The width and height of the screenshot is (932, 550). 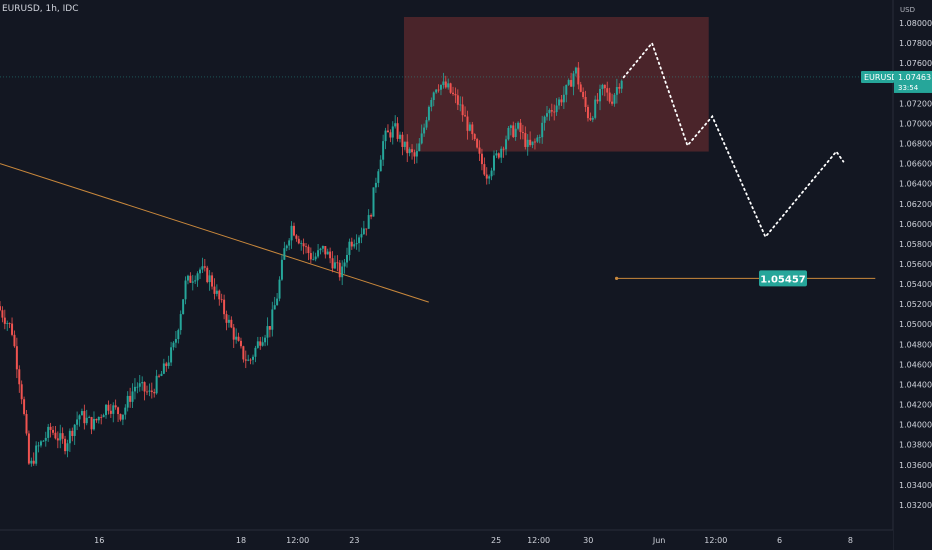 I want to click on price-tick-label: 1.06400, so click(x=915, y=184).